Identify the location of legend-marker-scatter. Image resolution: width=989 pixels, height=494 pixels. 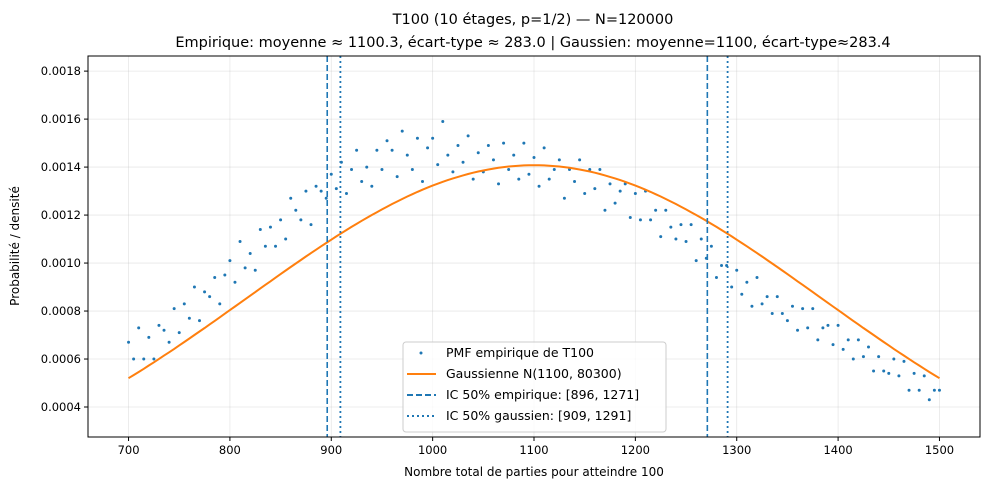
(421, 353).